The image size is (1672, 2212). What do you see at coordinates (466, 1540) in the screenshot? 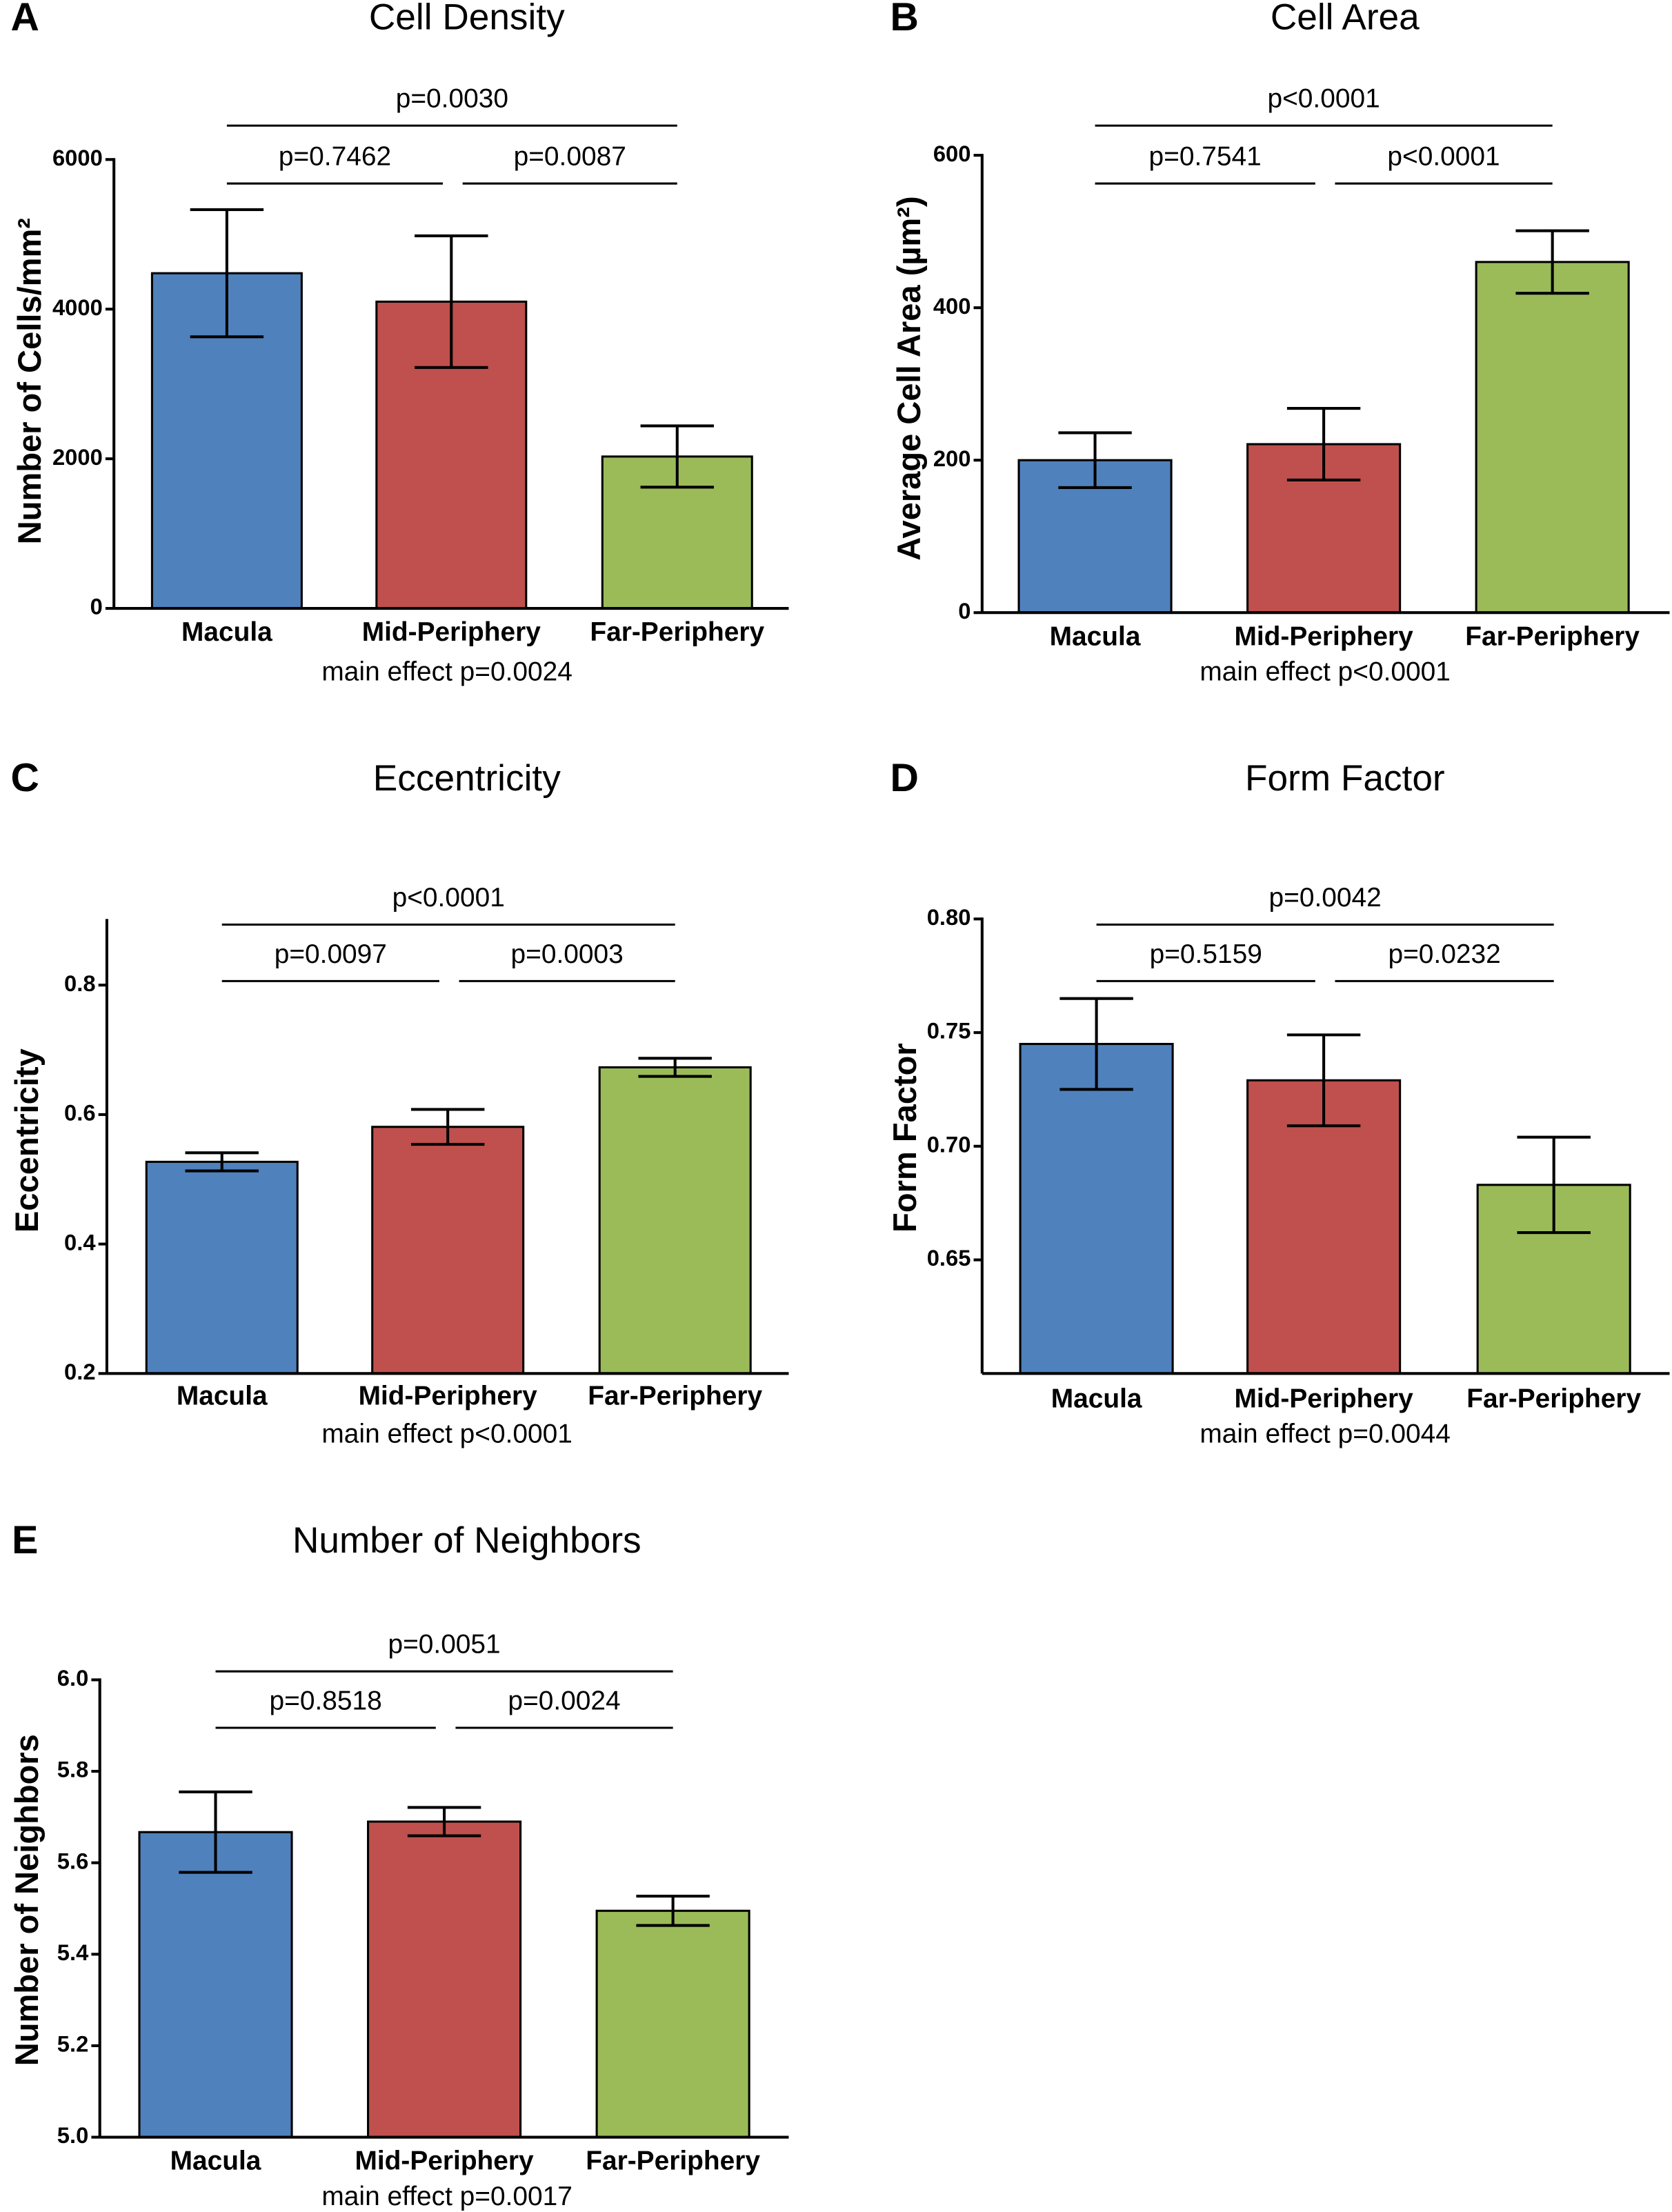
I see `chart-title: Number of Neighbors` at bounding box center [466, 1540].